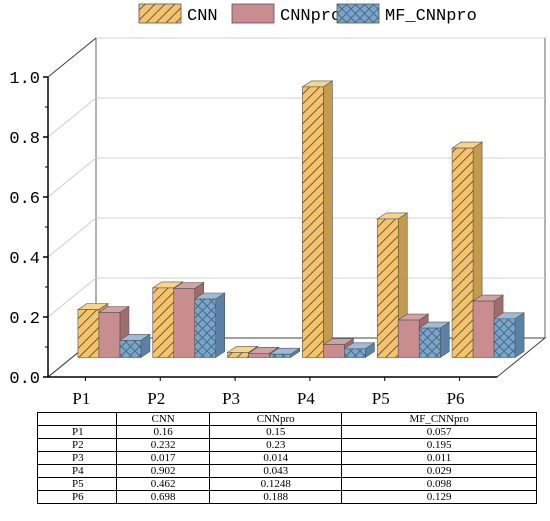 This screenshot has height=521, width=550. Describe the element at coordinates (24, 199) in the screenshot. I see `y-tick-label: 0.6` at that location.